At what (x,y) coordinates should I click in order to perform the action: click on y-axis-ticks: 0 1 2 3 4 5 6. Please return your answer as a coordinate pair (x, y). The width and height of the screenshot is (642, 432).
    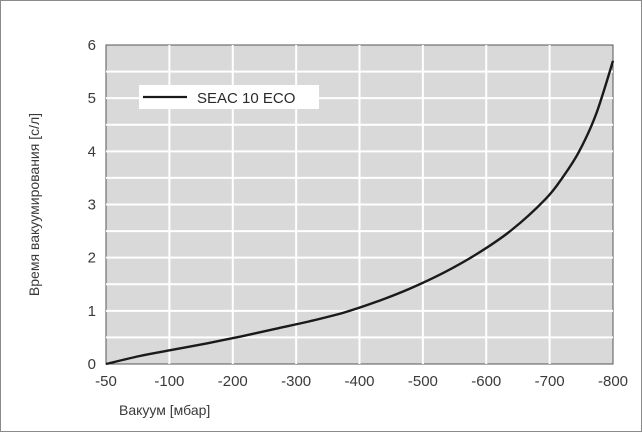
    Looking at the image, I should click on (92, 205).